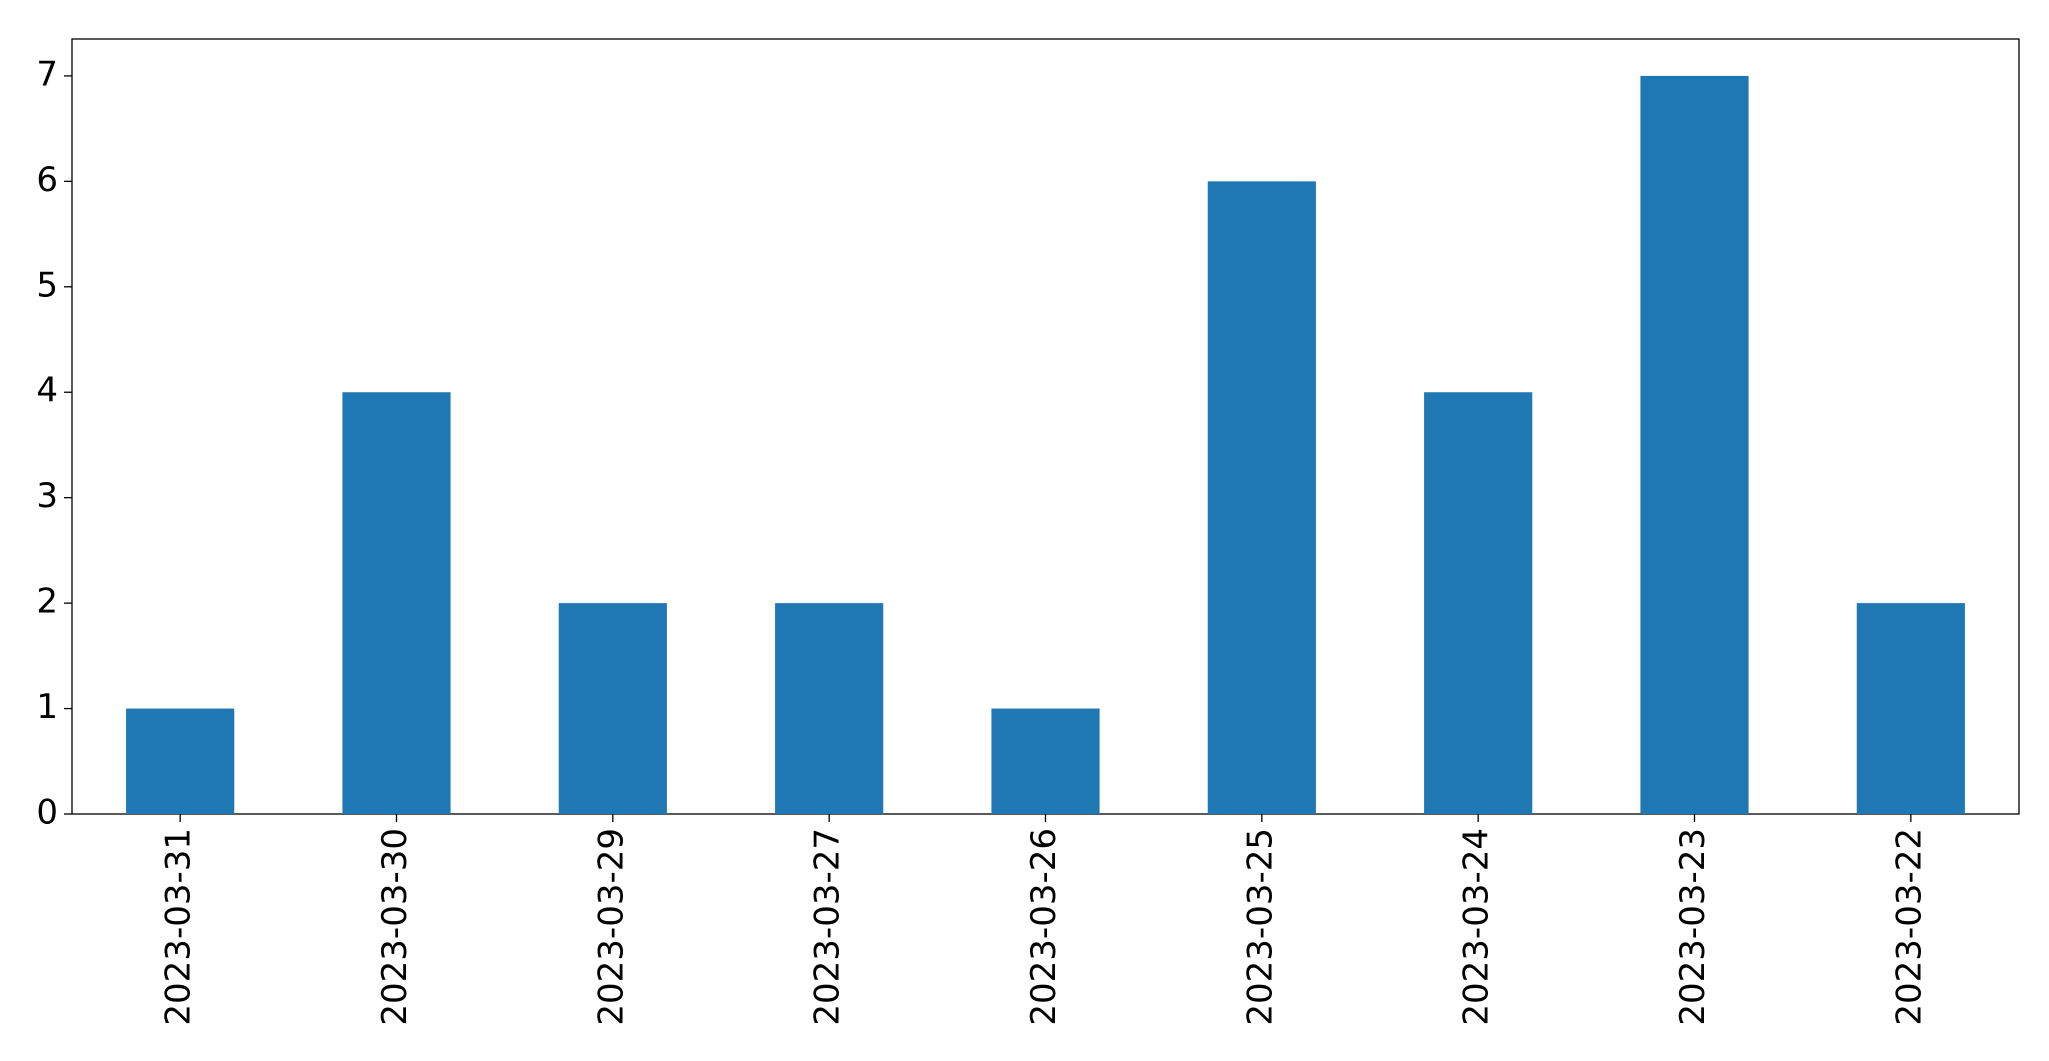 The image size is (2049, 1061). I want to click on x-tick-label: 2023-03-27, so click(828, 927).